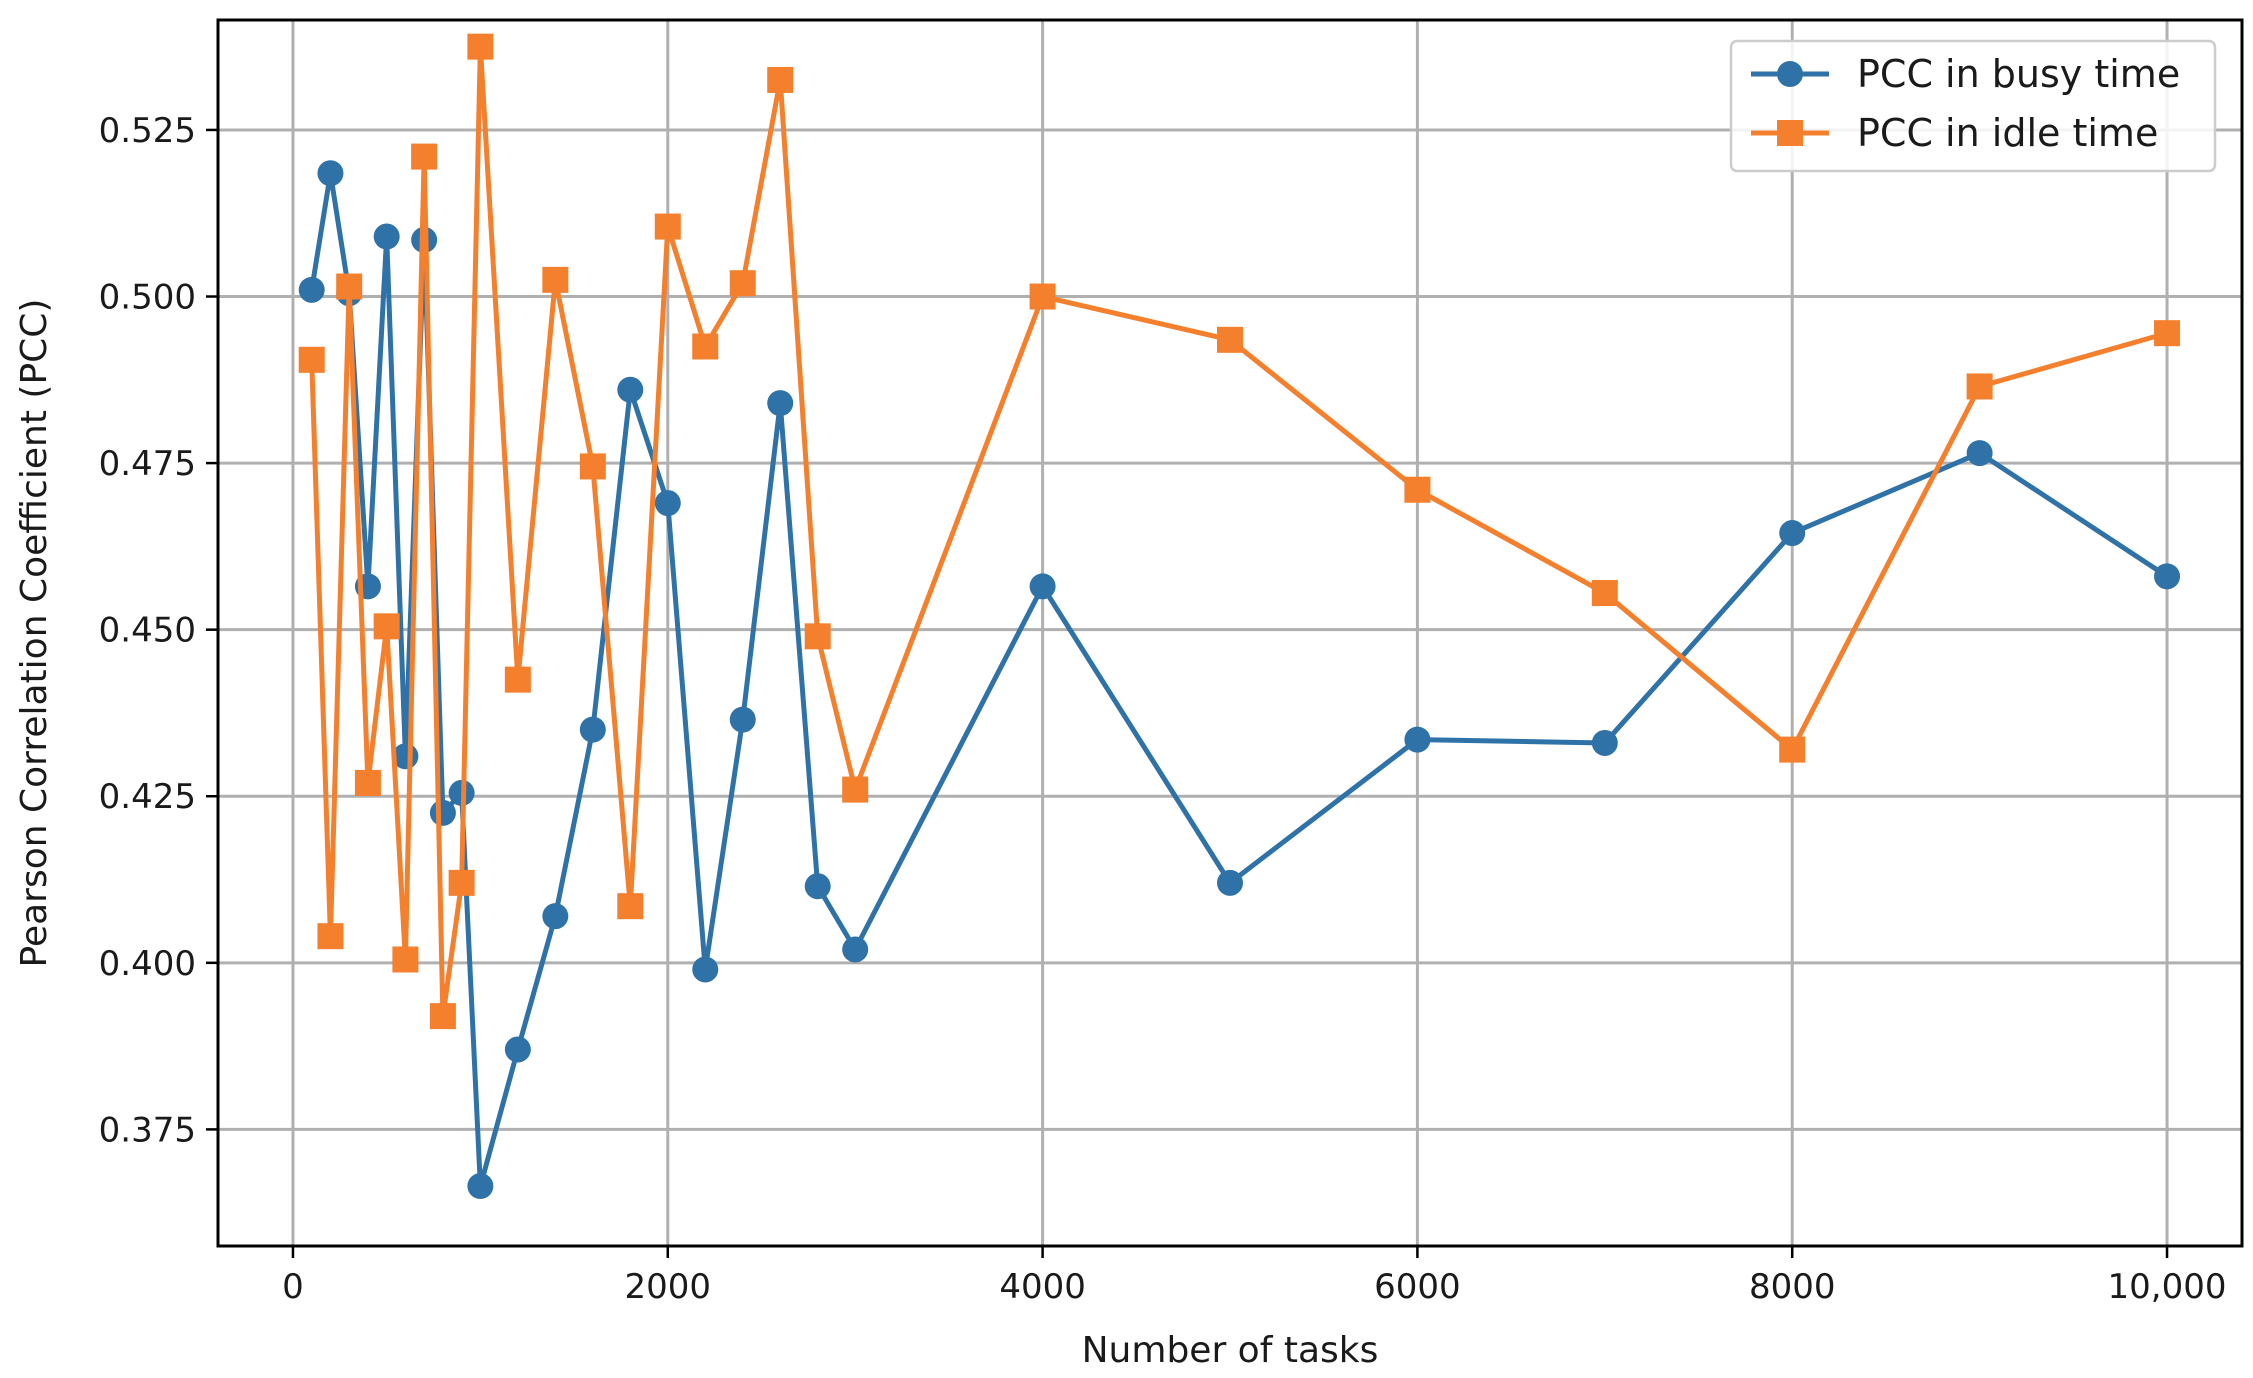 The height and width of the screenshot is (1378, 2253). What do you see at coordinates (147, 631) in the screenshot?
I see `y-tick-label: 0.450` at bounding box center [147, 631].